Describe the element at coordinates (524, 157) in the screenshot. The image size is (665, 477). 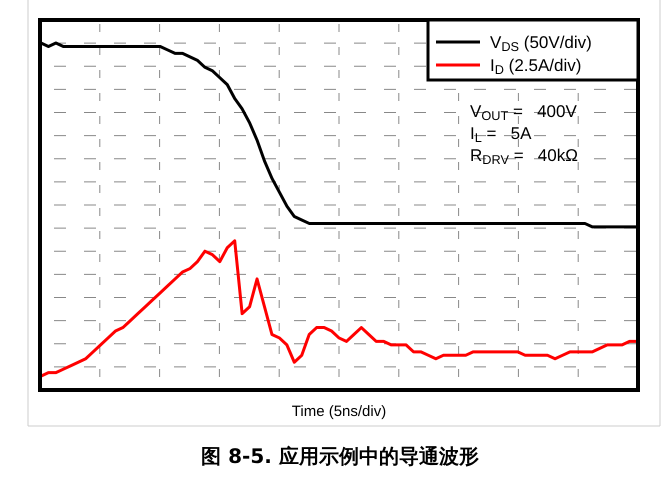
I see `annotation: R$_{DRV}$ = 40kΩ` at that location.